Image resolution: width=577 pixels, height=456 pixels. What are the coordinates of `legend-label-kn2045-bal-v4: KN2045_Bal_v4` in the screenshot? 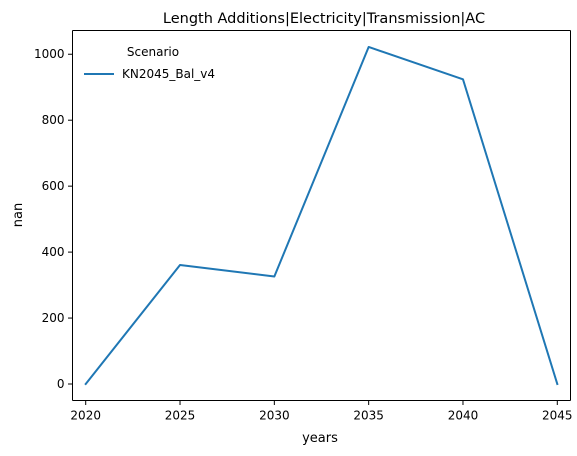 It's located at (168, 74).